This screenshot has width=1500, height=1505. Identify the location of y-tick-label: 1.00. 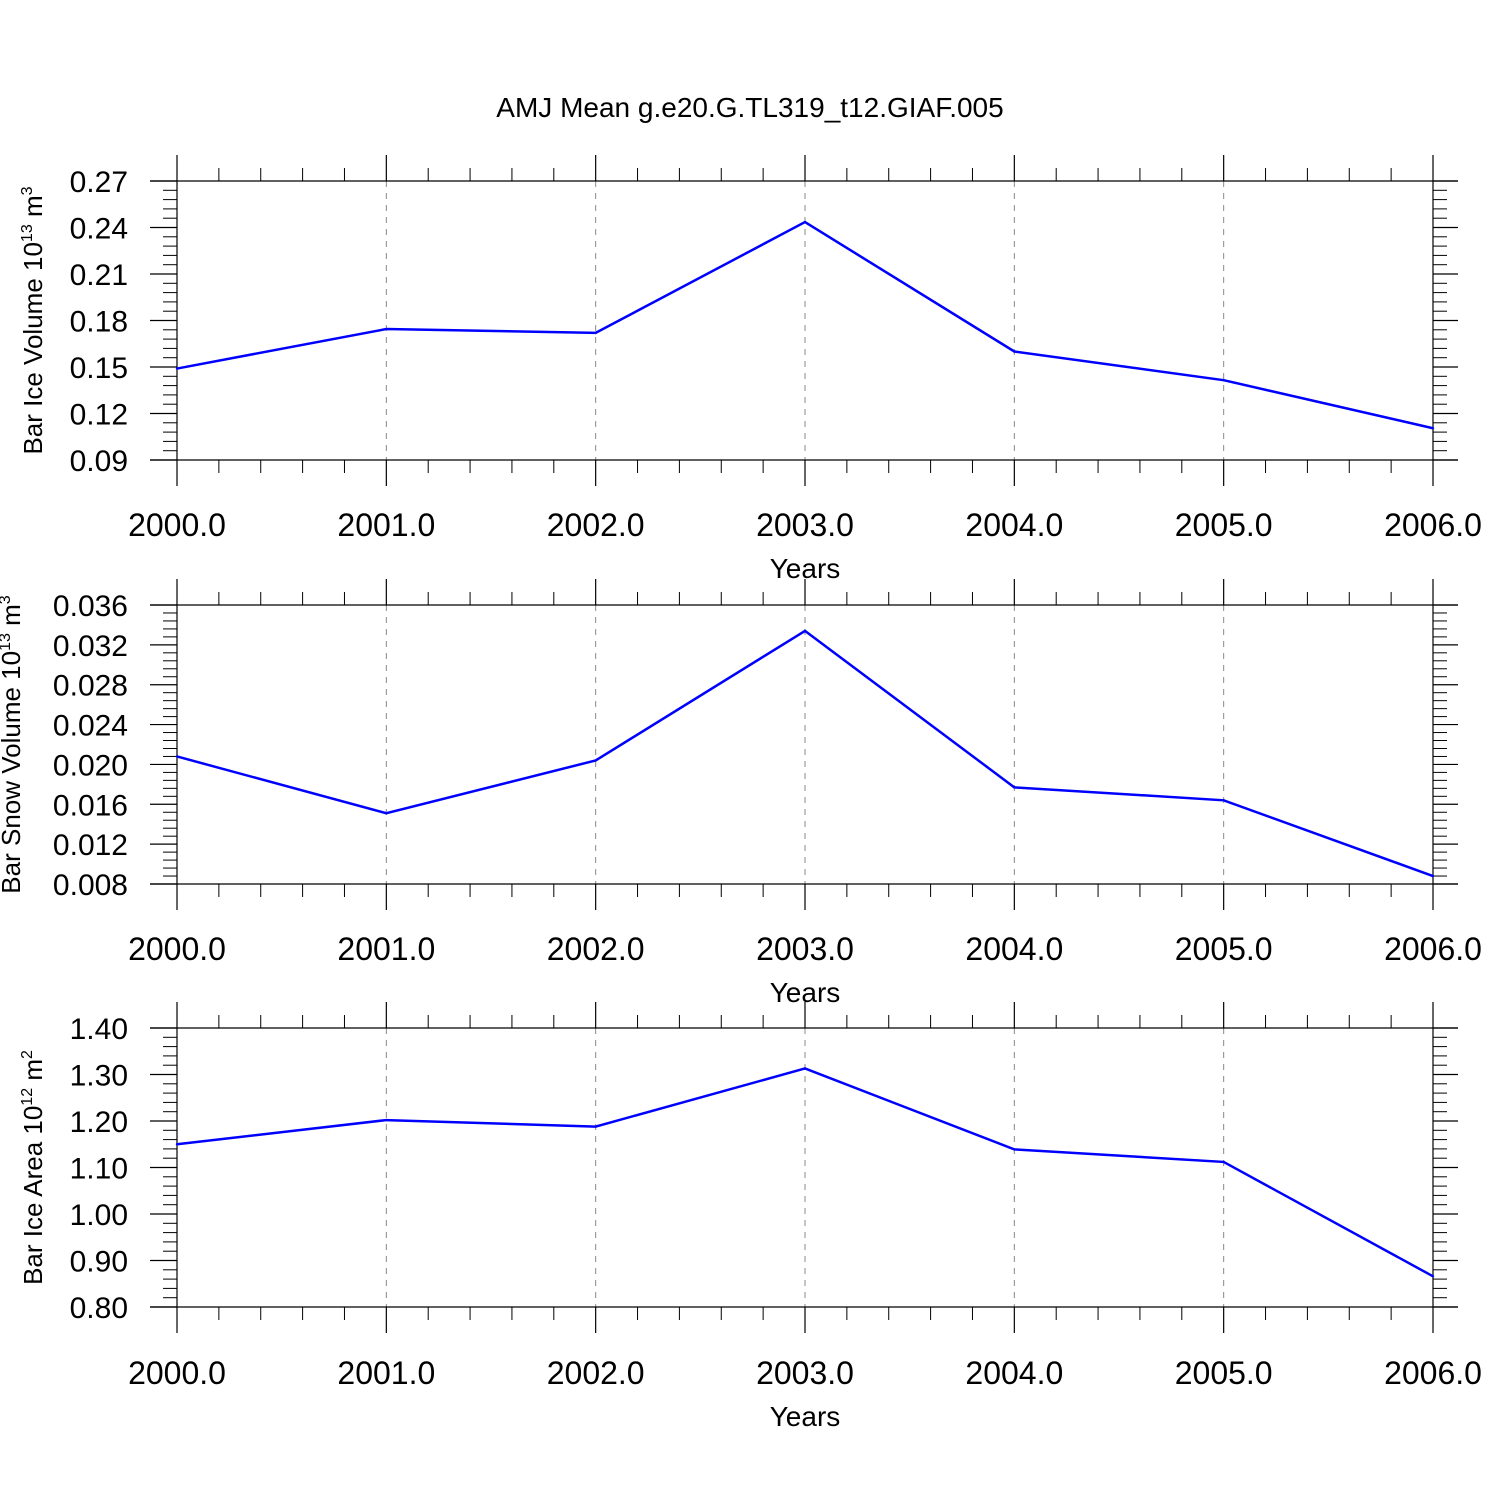
(99, 1215).